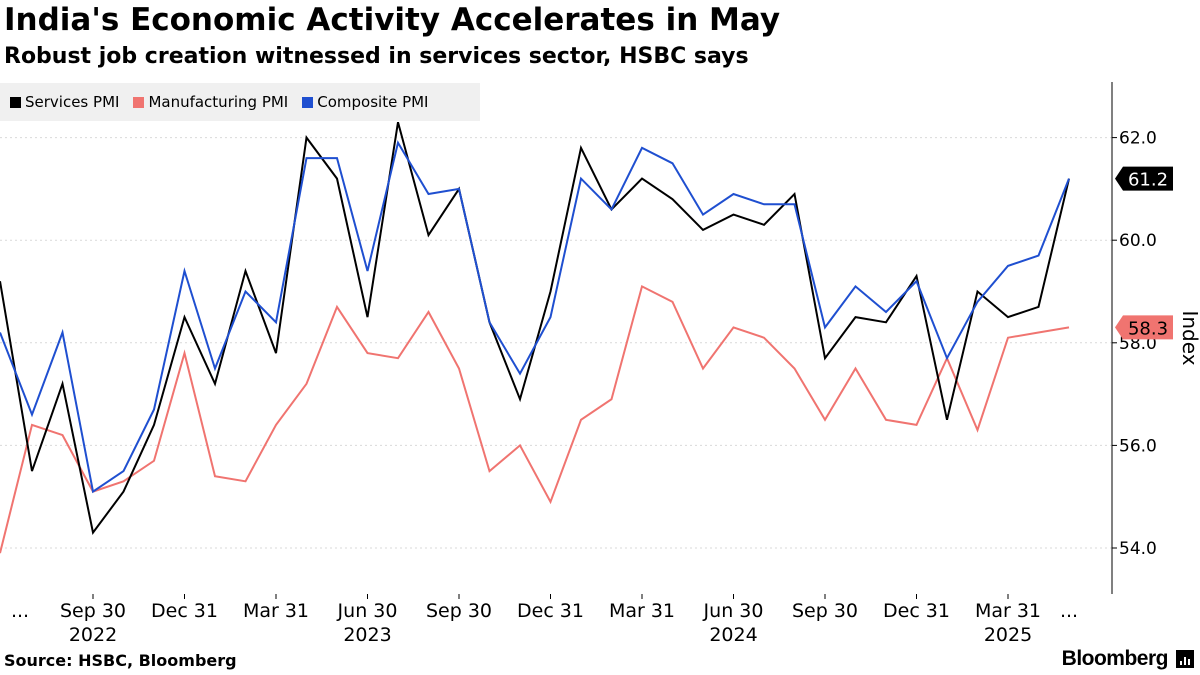 The height and width of the screenshot is (675, 1200). What do you see at coordinates (367, 635) in the screenshot?
I see `x-year-label-4: 2023` at bounding box center [367, 635].